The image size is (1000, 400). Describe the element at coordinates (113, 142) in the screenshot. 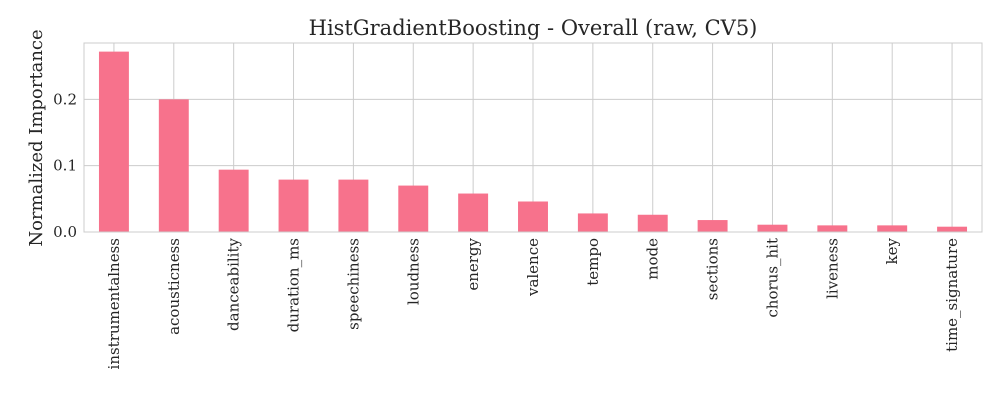

I see `bar-instrumentalness` at that location.